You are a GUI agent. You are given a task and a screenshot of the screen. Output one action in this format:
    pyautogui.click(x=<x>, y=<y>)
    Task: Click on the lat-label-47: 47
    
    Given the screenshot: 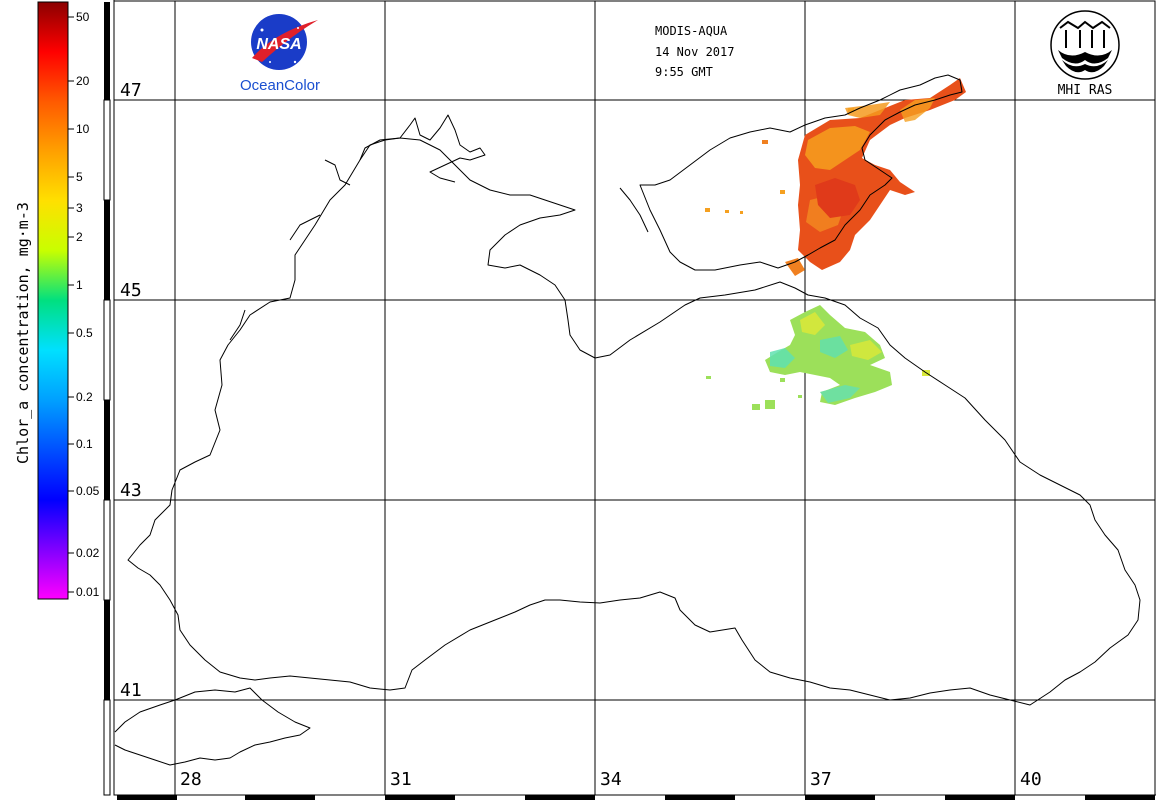 What is the action you would take?
    pyautogui.click(x=131, y=90)
    